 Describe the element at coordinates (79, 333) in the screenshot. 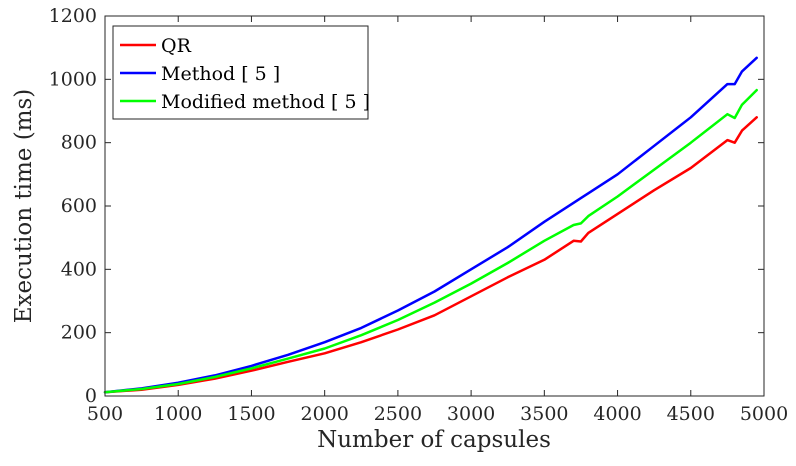

I see `y-tick-label-1: 200` at that location.